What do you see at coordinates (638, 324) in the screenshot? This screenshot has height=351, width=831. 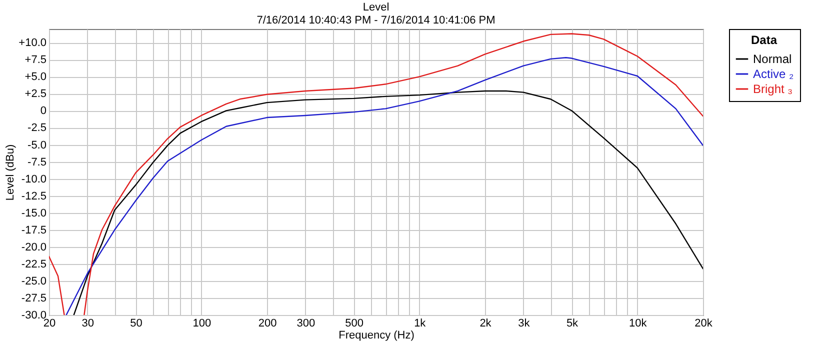 I see `x-tick-label: 10k` at bounding box center [638, 324].